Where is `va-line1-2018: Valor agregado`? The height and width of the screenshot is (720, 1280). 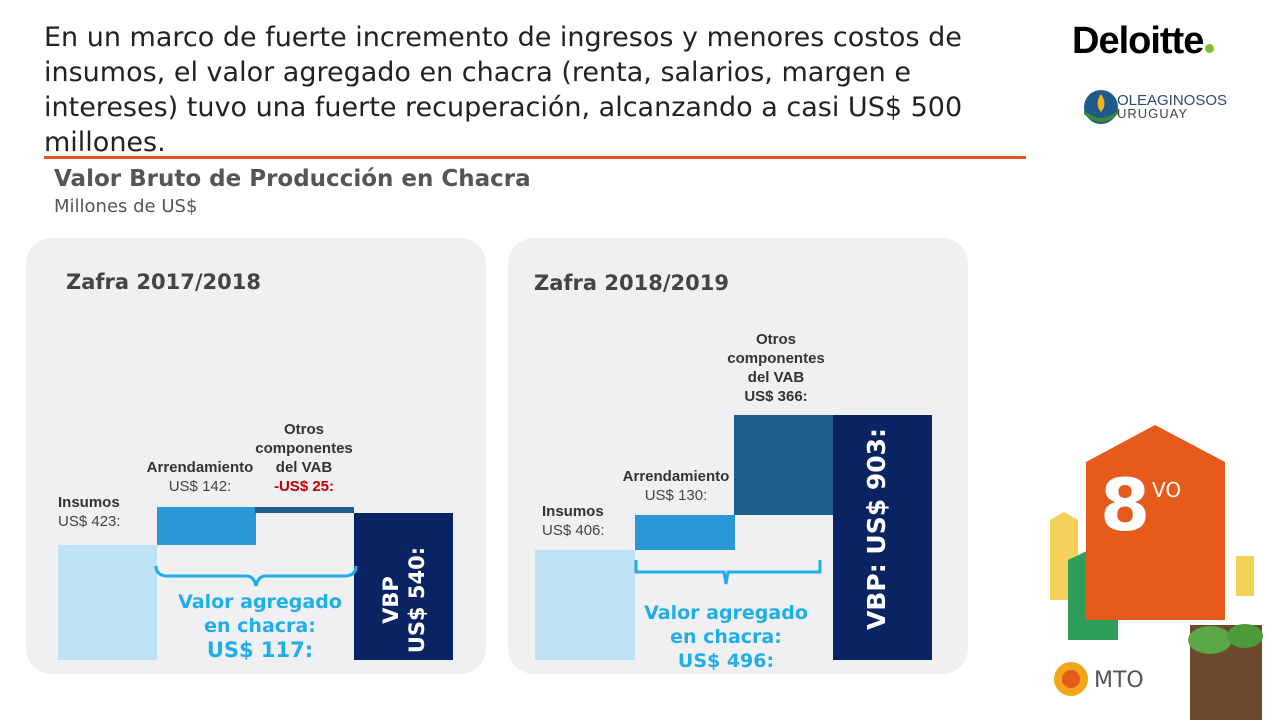
va-line1-2018: Valor agregado is located at coordinates (726, 613).